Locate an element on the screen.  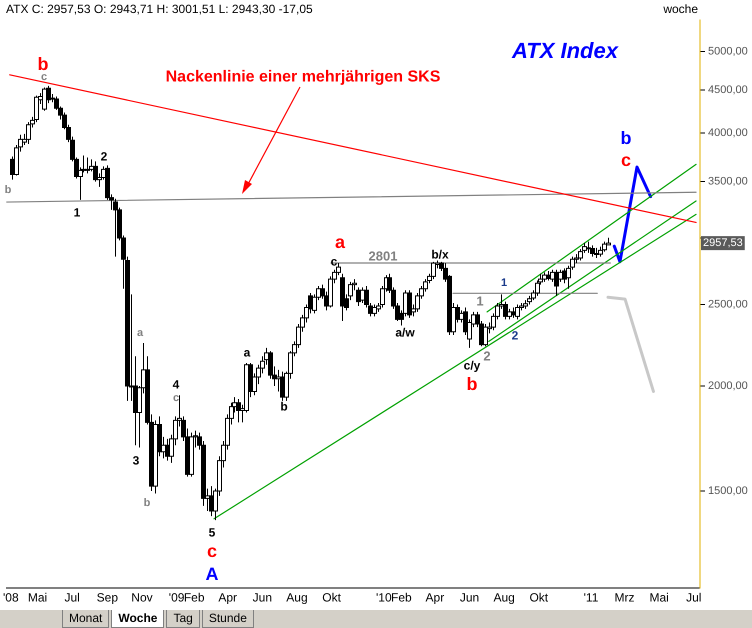
y-tick-label: 2500,00 is located at coordinates (728, 304).